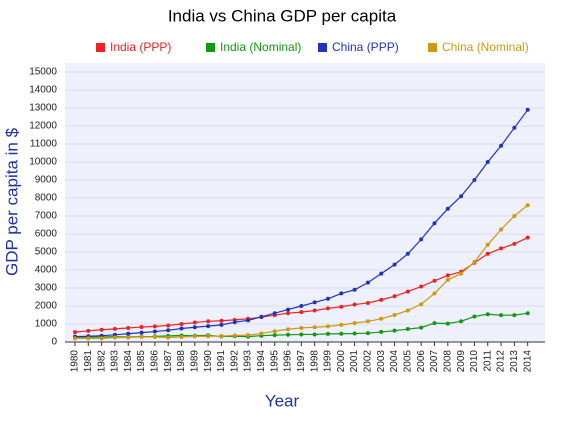 This screenshot has height=423, width=563. What do you see at coordinates (394, 361) in the screenshot?
I see `x-tick-label: 2004` at bounding box center [394, 361].